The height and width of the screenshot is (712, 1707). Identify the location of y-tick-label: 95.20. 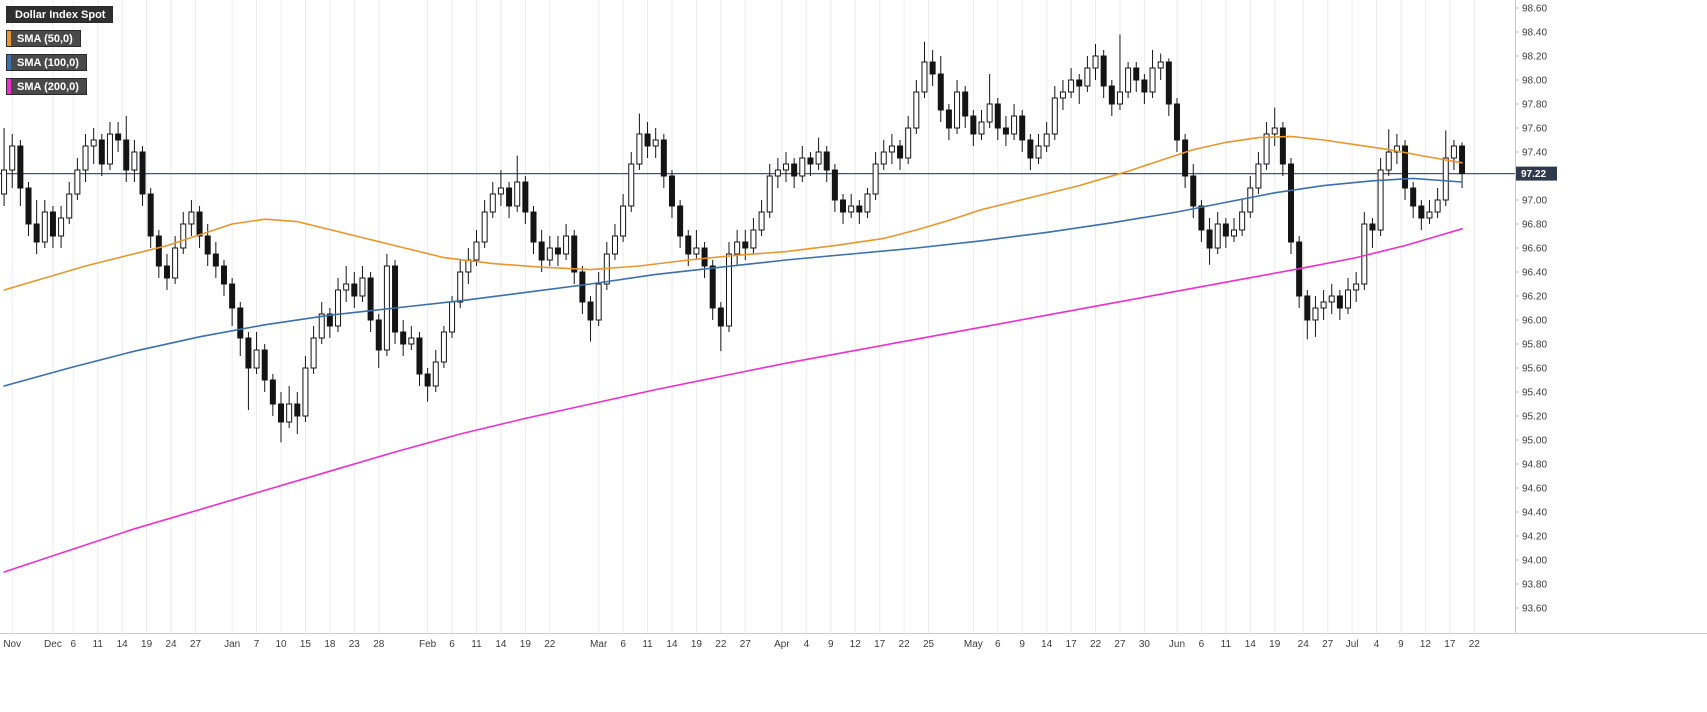
(1534, 417).